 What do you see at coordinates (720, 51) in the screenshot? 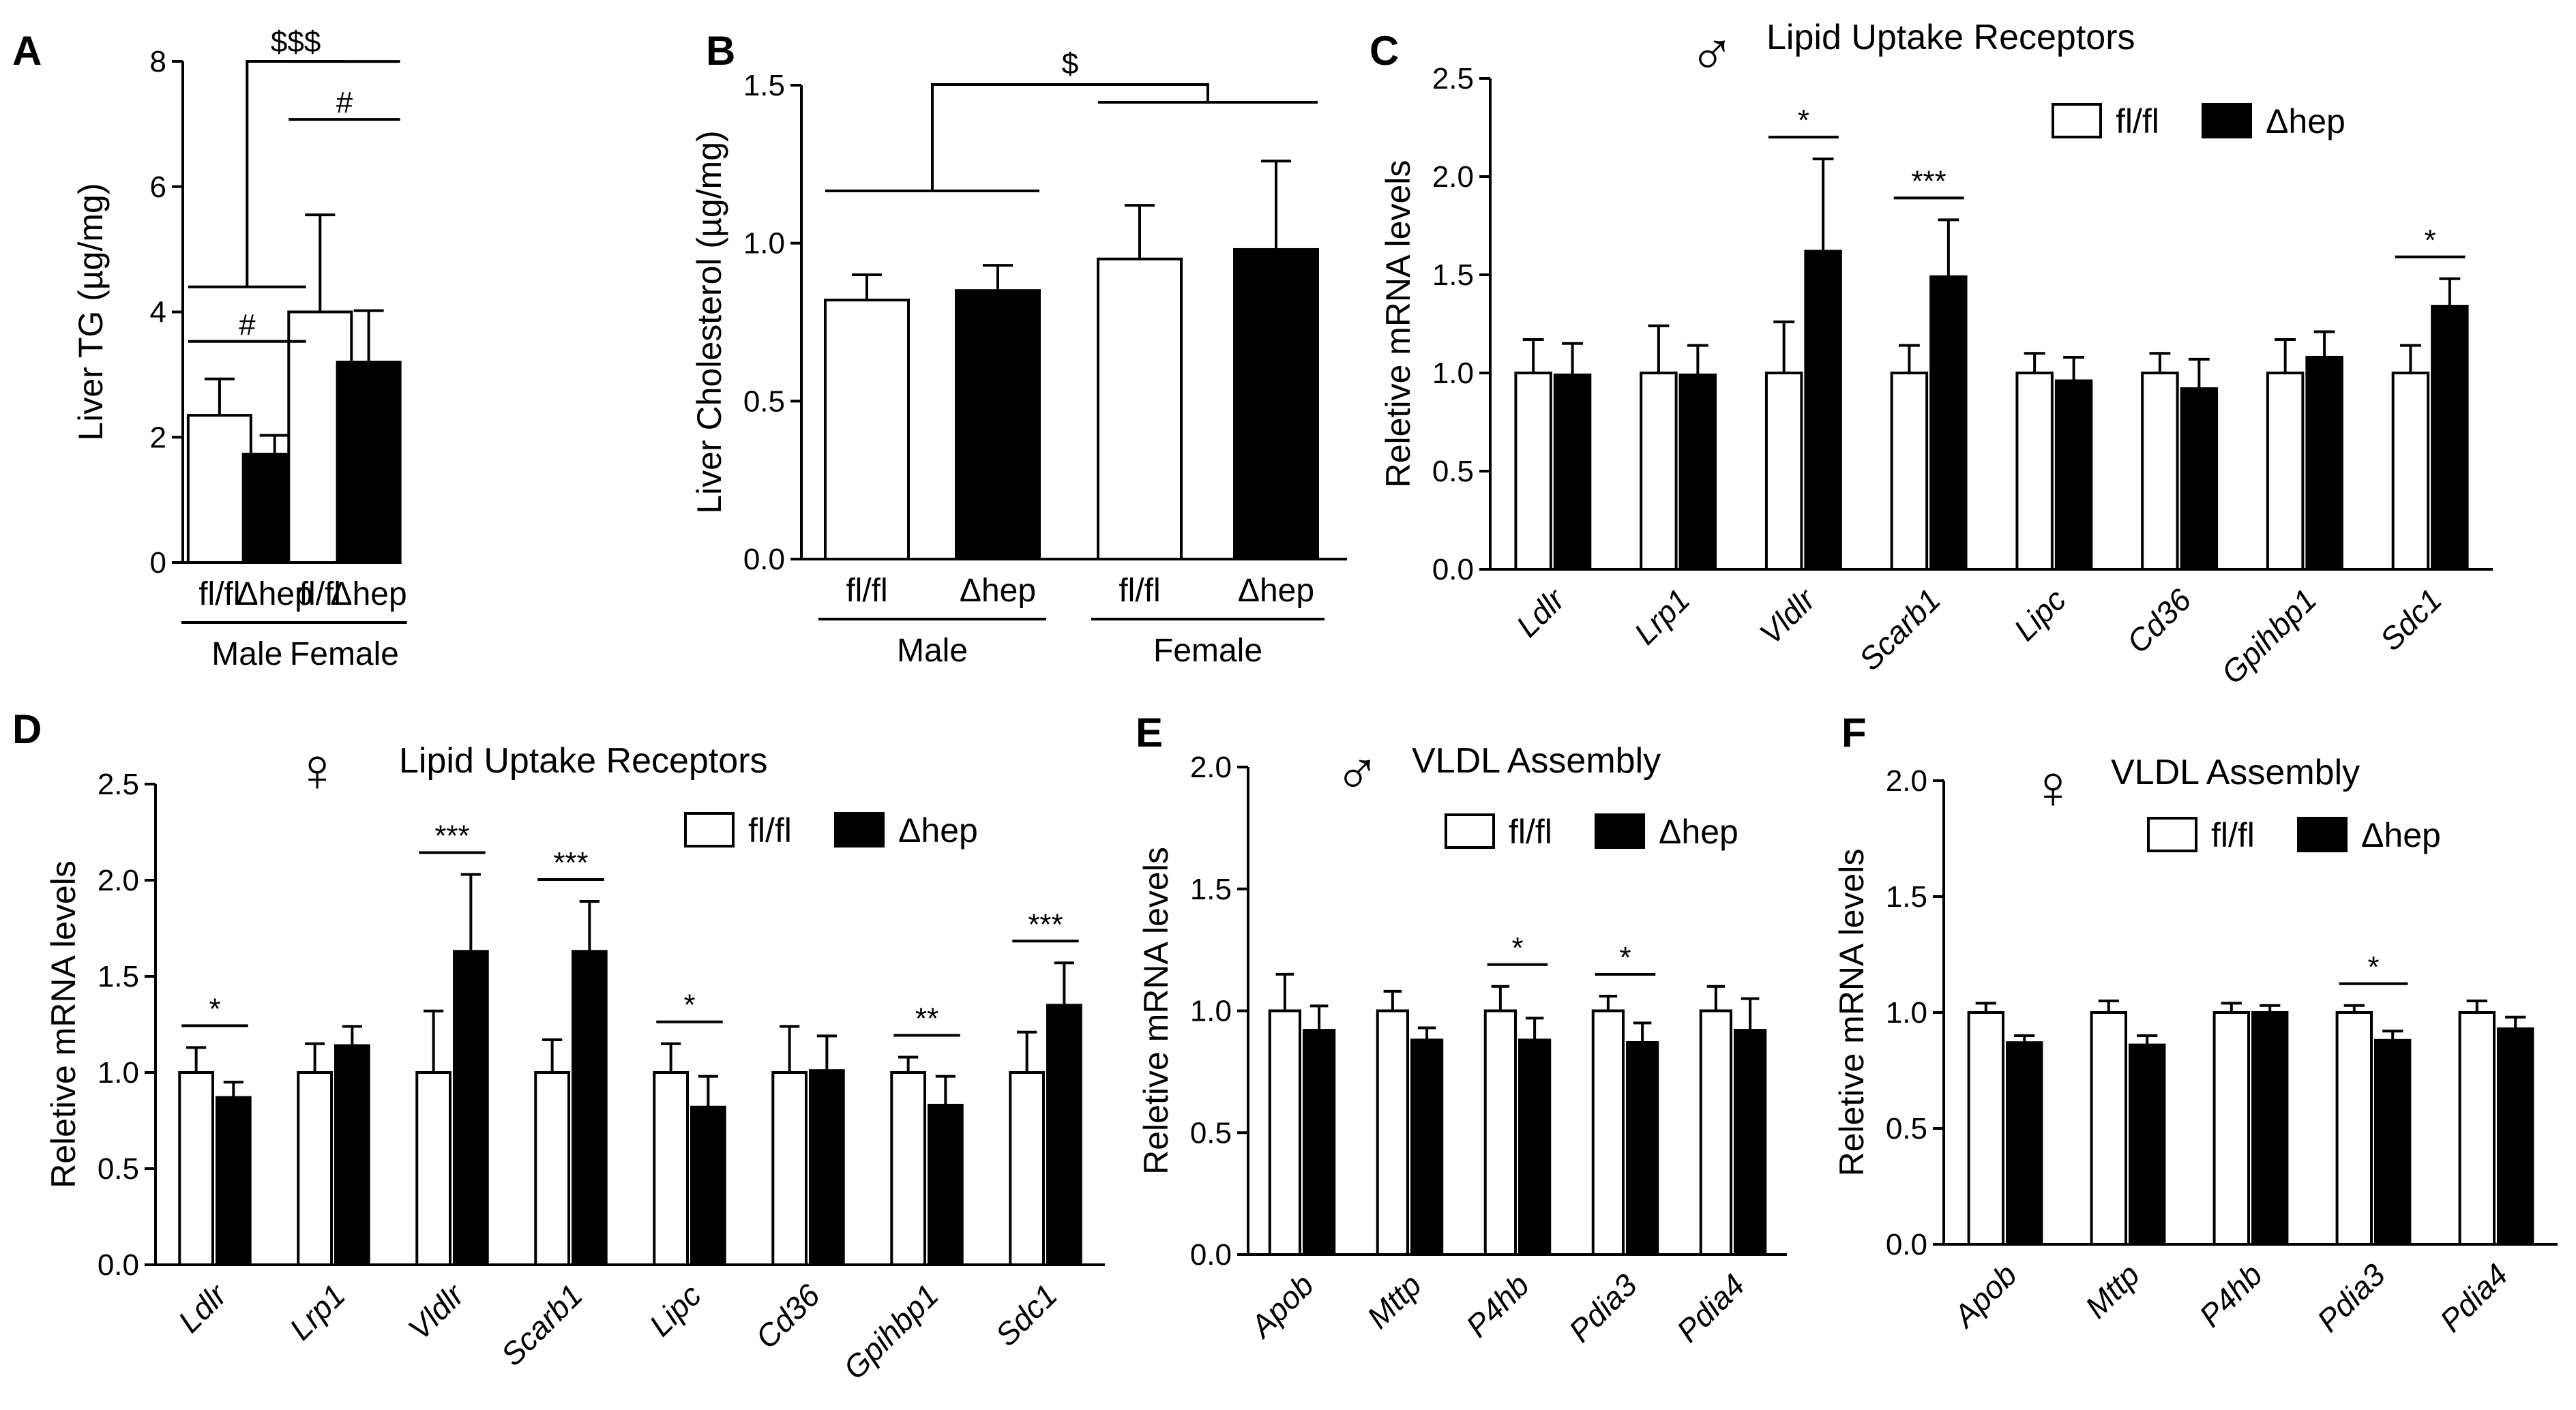
I see `panel-letter: B` at bounding box center [720, 51].